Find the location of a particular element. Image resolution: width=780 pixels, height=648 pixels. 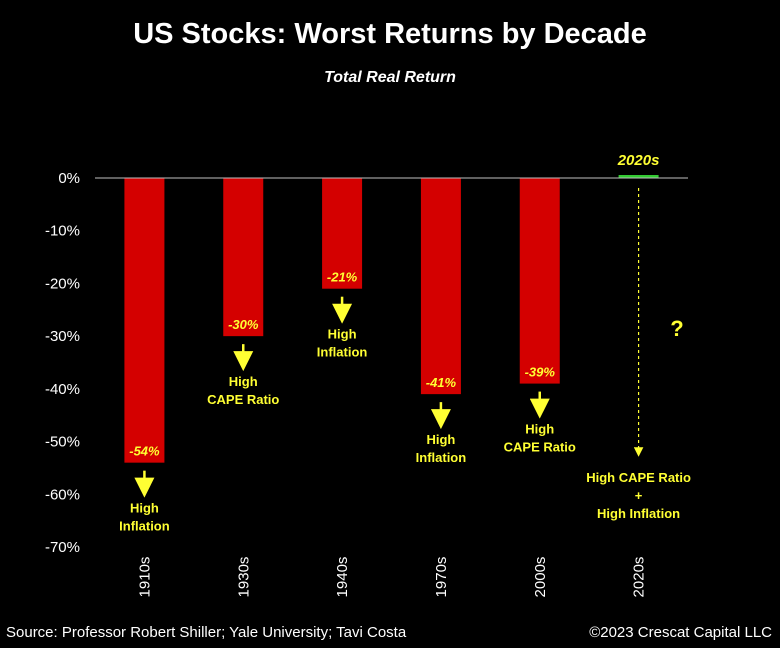

bar-value-label: -41% is located at coordinates (441, 382).